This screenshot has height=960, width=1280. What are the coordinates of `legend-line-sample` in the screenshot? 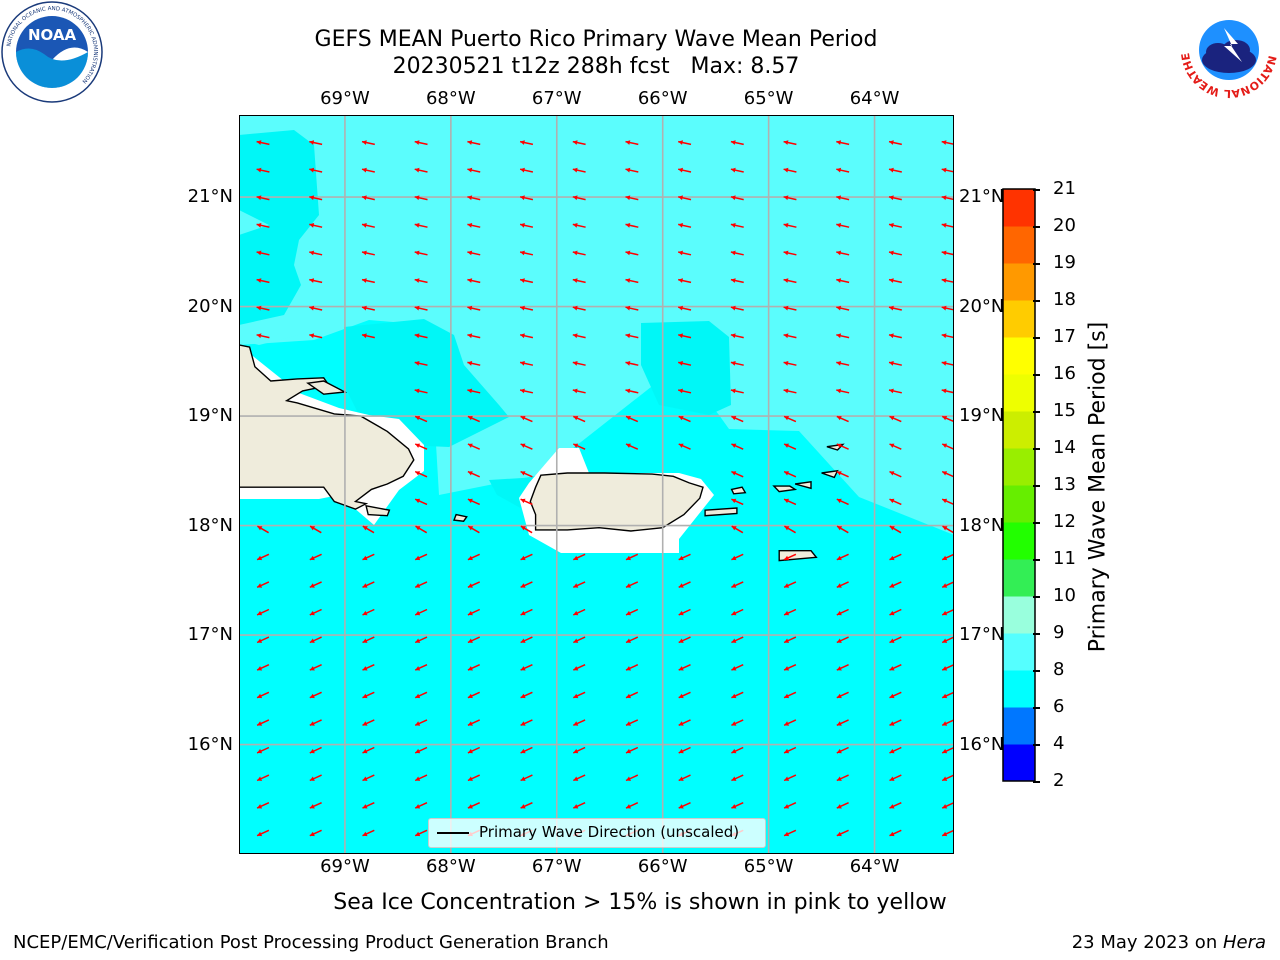 It's located at (453, 833).